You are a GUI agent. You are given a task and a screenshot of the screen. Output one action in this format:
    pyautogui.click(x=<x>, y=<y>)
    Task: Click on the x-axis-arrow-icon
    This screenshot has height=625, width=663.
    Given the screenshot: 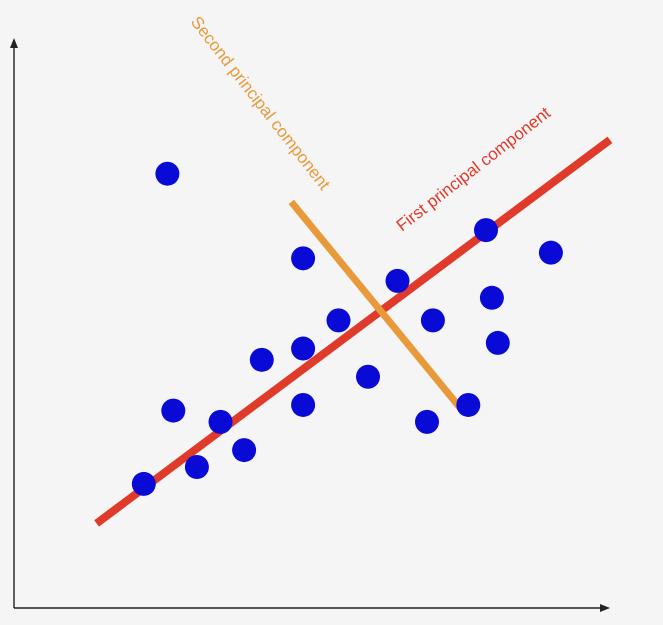 What is the action you would take?
    pyautogui.click(x=605, y=608)
    